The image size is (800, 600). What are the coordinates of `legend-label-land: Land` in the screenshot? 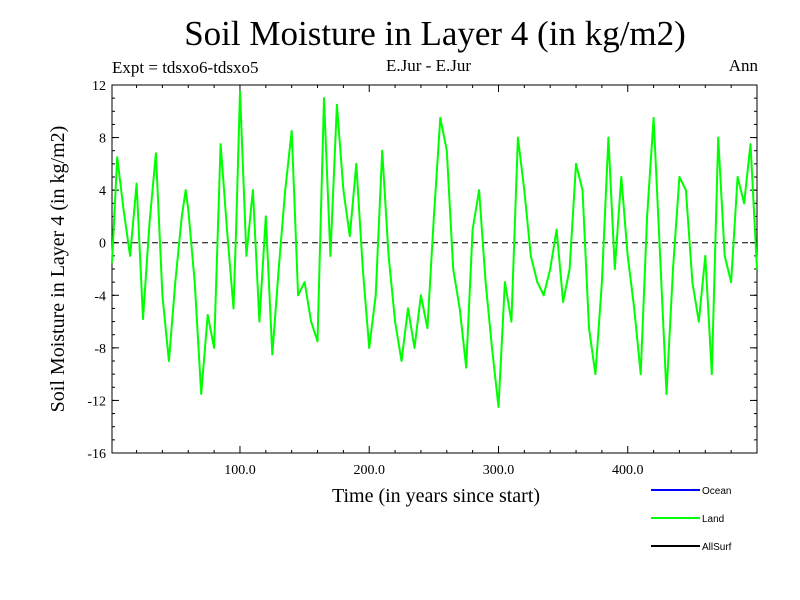 It's located at (713, 519).